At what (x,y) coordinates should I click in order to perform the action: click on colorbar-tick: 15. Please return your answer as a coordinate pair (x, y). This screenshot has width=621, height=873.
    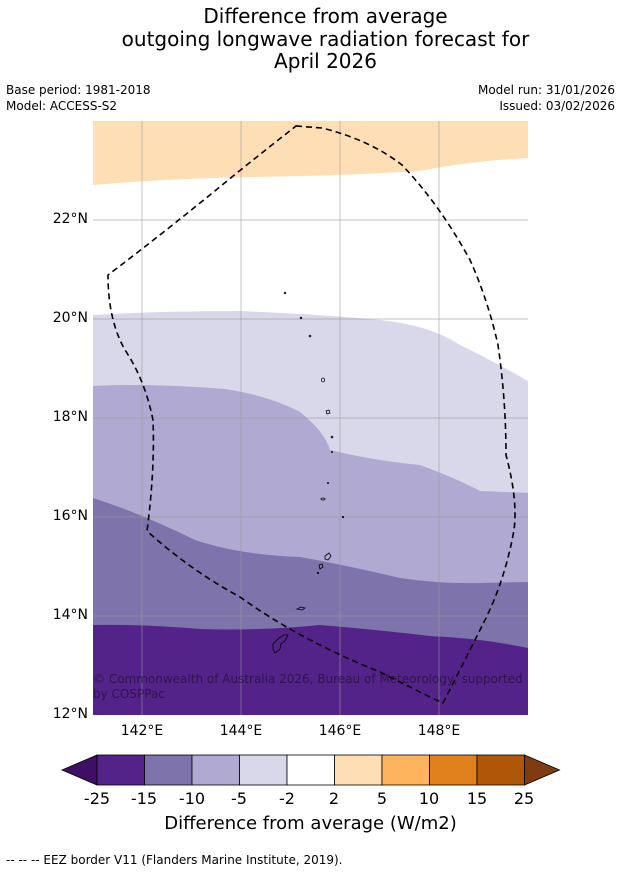
    Looking at the image, I should click on (477, 798).